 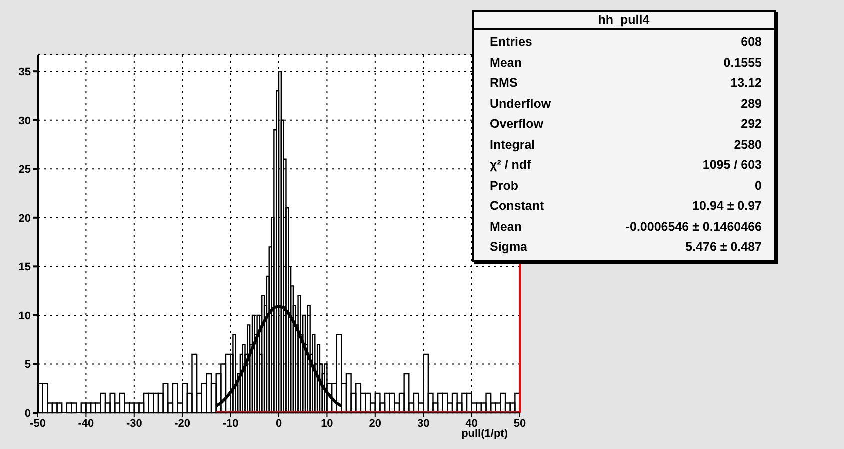 I want to click on y-tick-label: 5, so click(x=27, y=365).